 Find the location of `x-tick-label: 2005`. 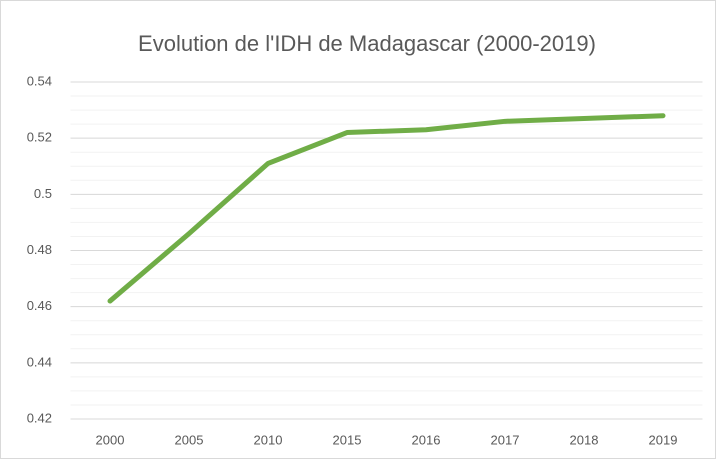

x-tick-label: 2005 is located at coordinates (189, 439).